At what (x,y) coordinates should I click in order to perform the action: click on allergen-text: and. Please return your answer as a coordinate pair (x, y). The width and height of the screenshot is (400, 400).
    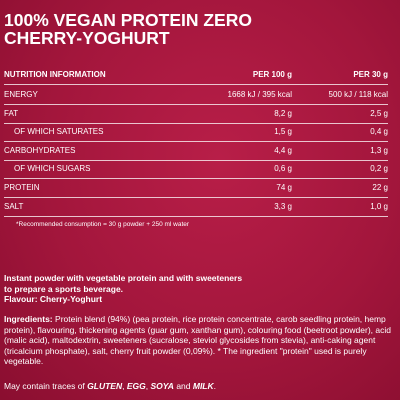
    Looking at the image, I should click on (183, 386).